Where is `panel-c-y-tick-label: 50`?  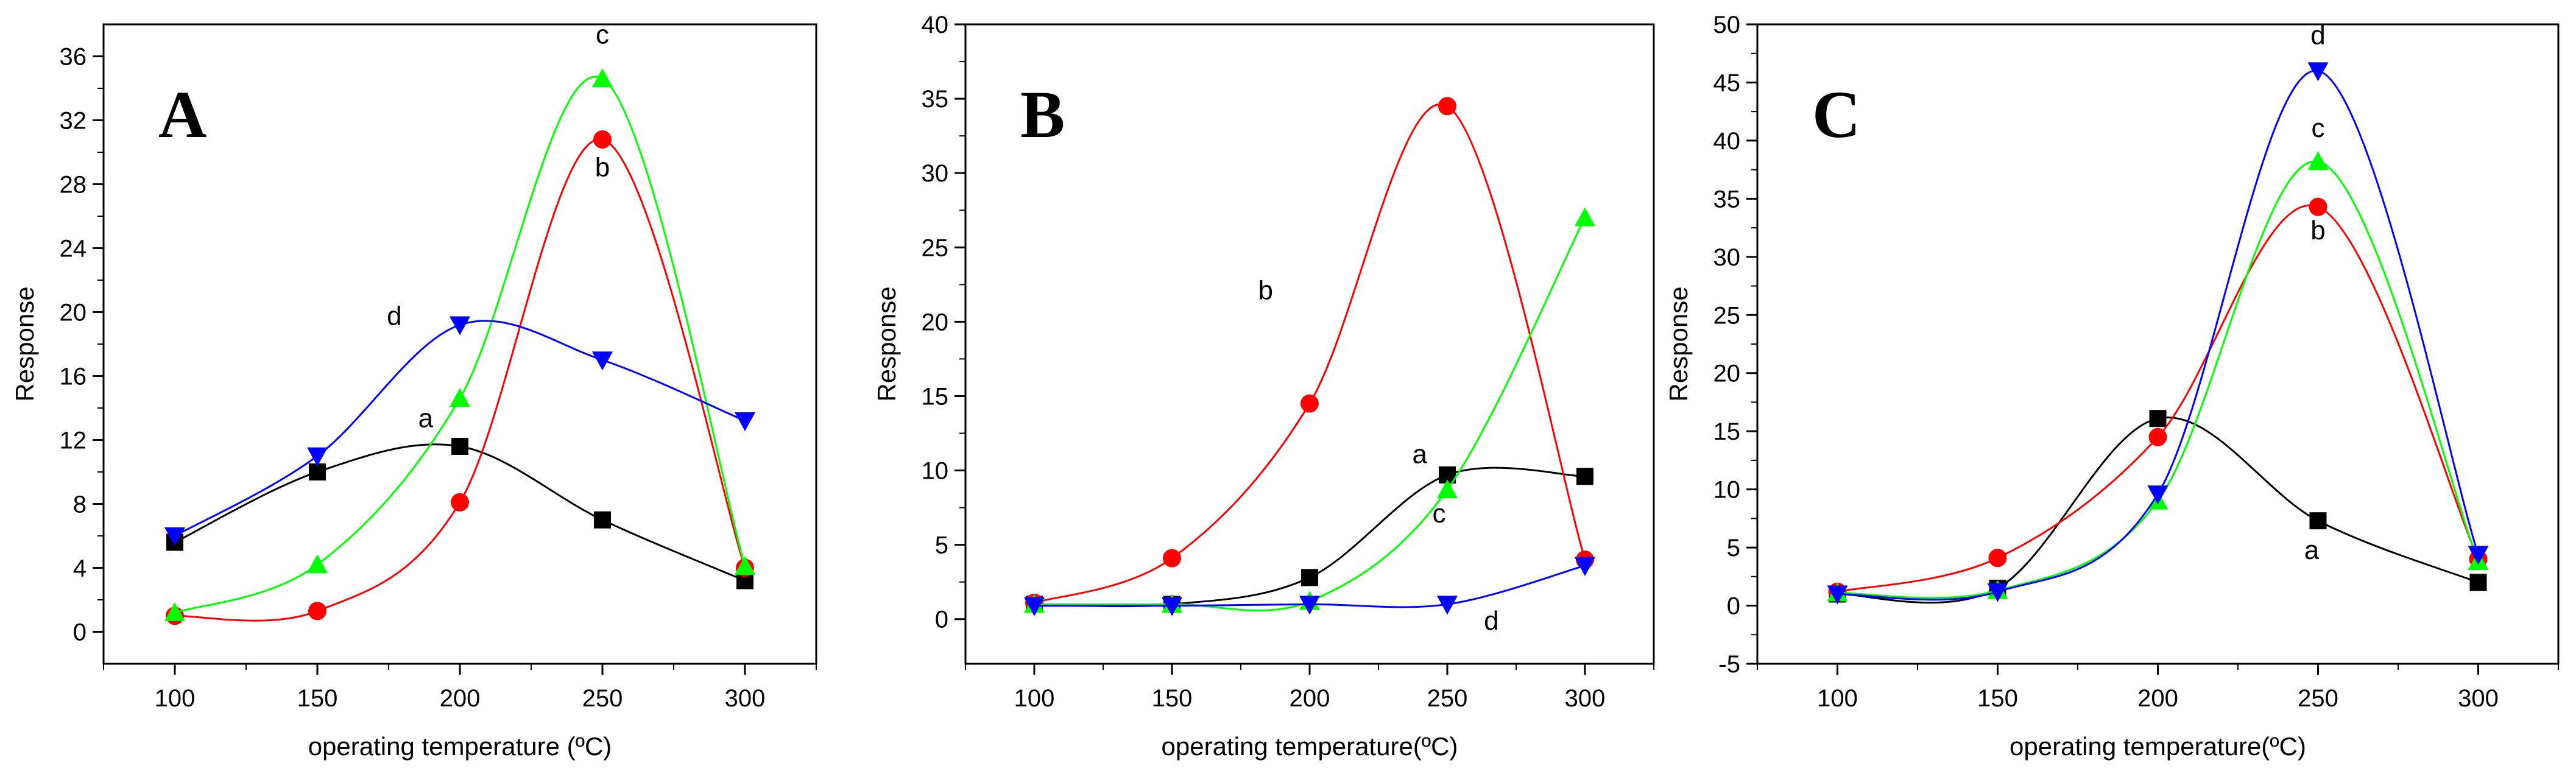 panel-c-y-tick-label: 50 is located at coordinates (1727, 25).